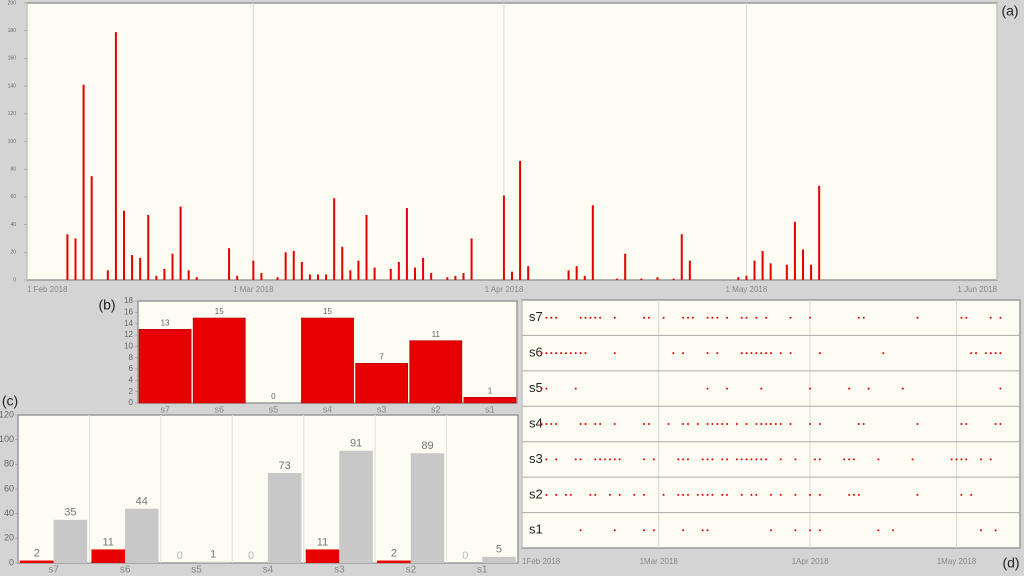 The height and width of the screenshot is (576, 1024). Describe the element at coordinates (12, 142) in the screenshot. I see `y-tick-label: 100` at that location.